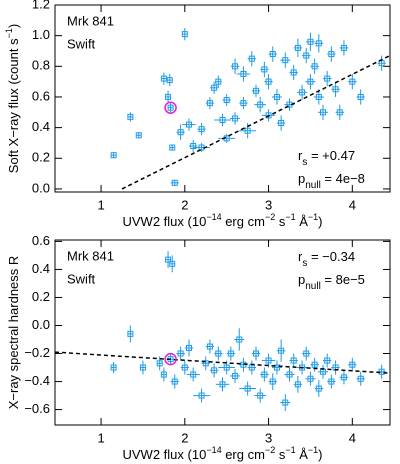 This screenshot has height=464, width=400. What do you see at coordinates (13, 105) in the screenshot?
I see `y-axis-label-part: Soft X−ray flux (count s` at bounding box center [13, 105].